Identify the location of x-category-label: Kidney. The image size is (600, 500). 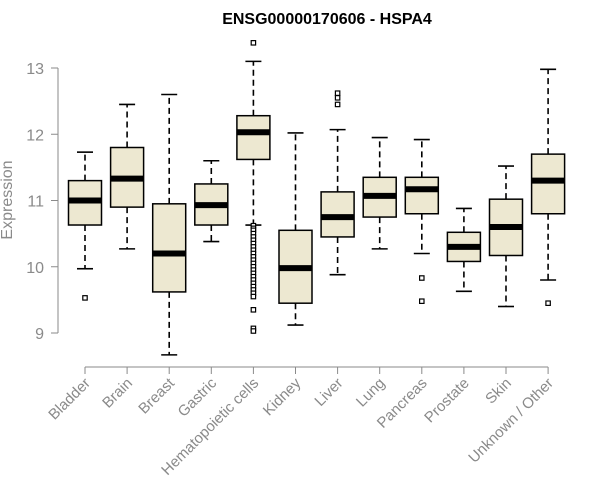
(282, 396).